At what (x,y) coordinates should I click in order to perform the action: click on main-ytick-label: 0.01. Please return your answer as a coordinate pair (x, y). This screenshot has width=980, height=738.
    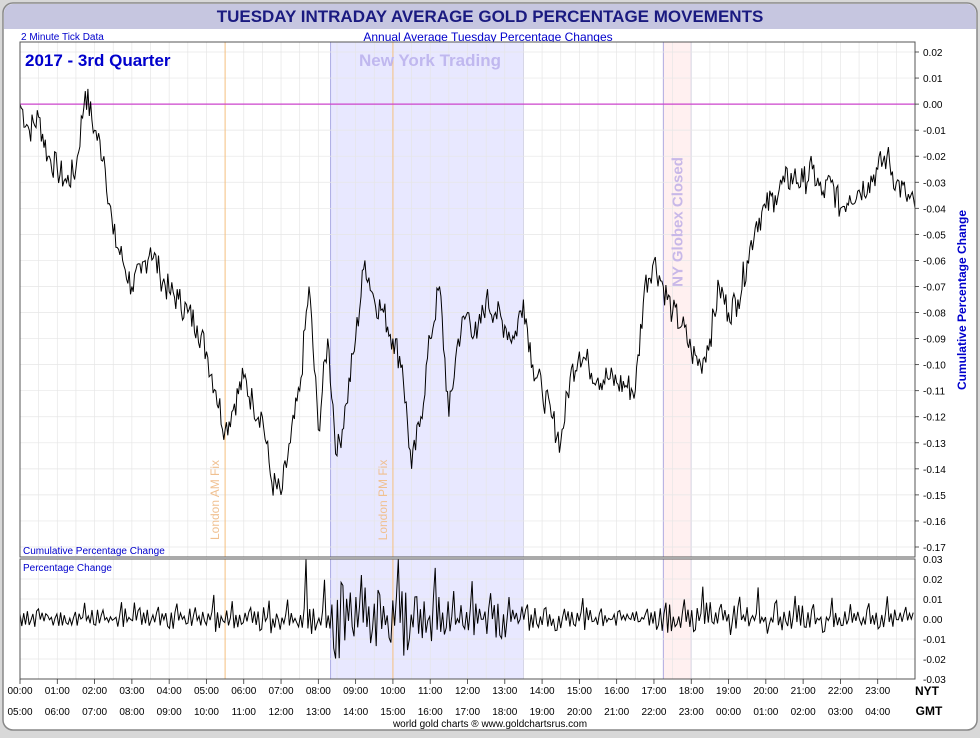
    Looking at the image, I should click on (933, 79).